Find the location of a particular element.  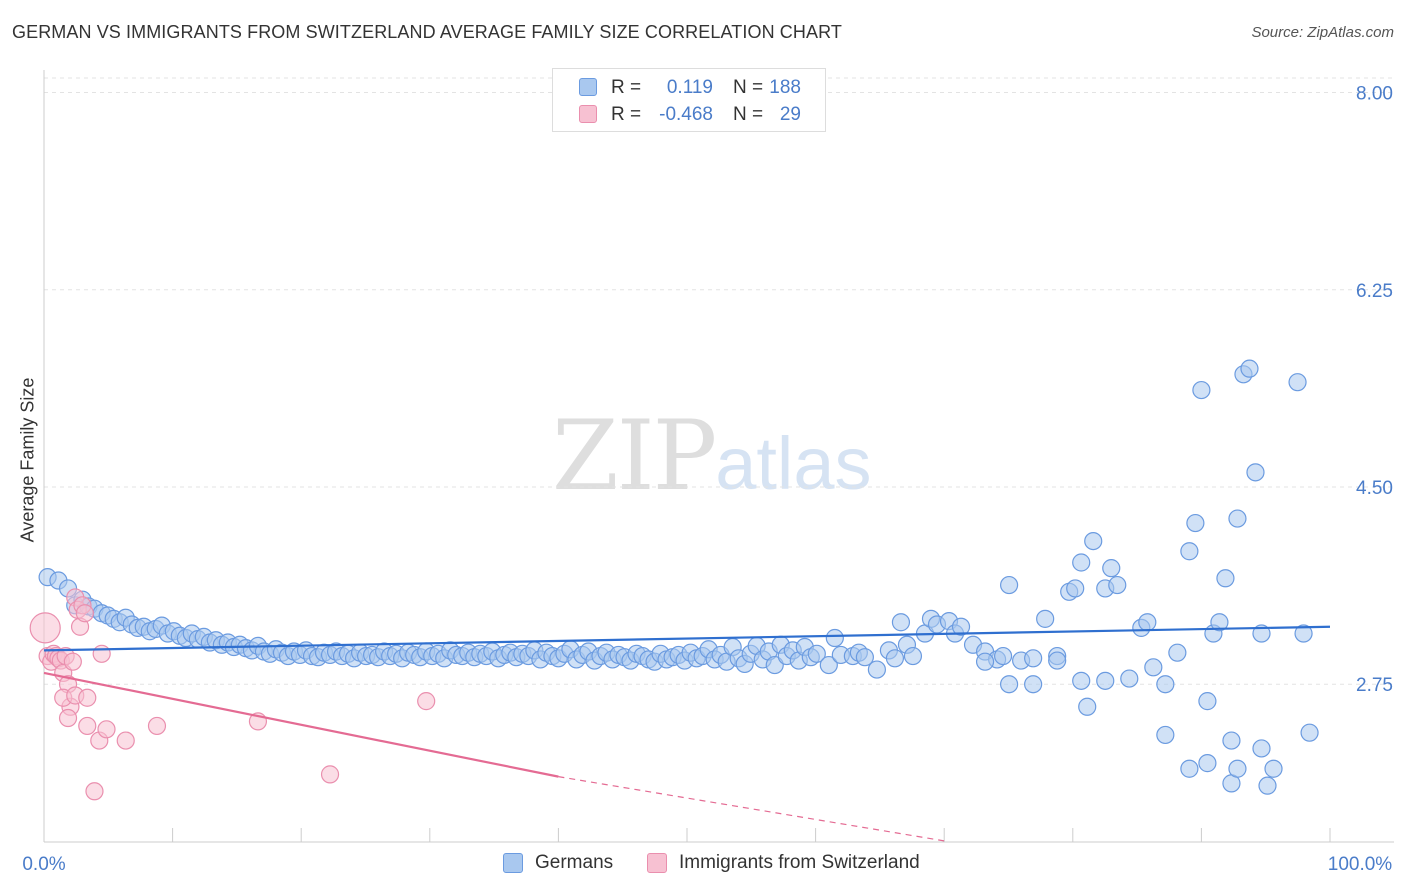

stats-swatch-swiss is located at coordinates (588, 114).